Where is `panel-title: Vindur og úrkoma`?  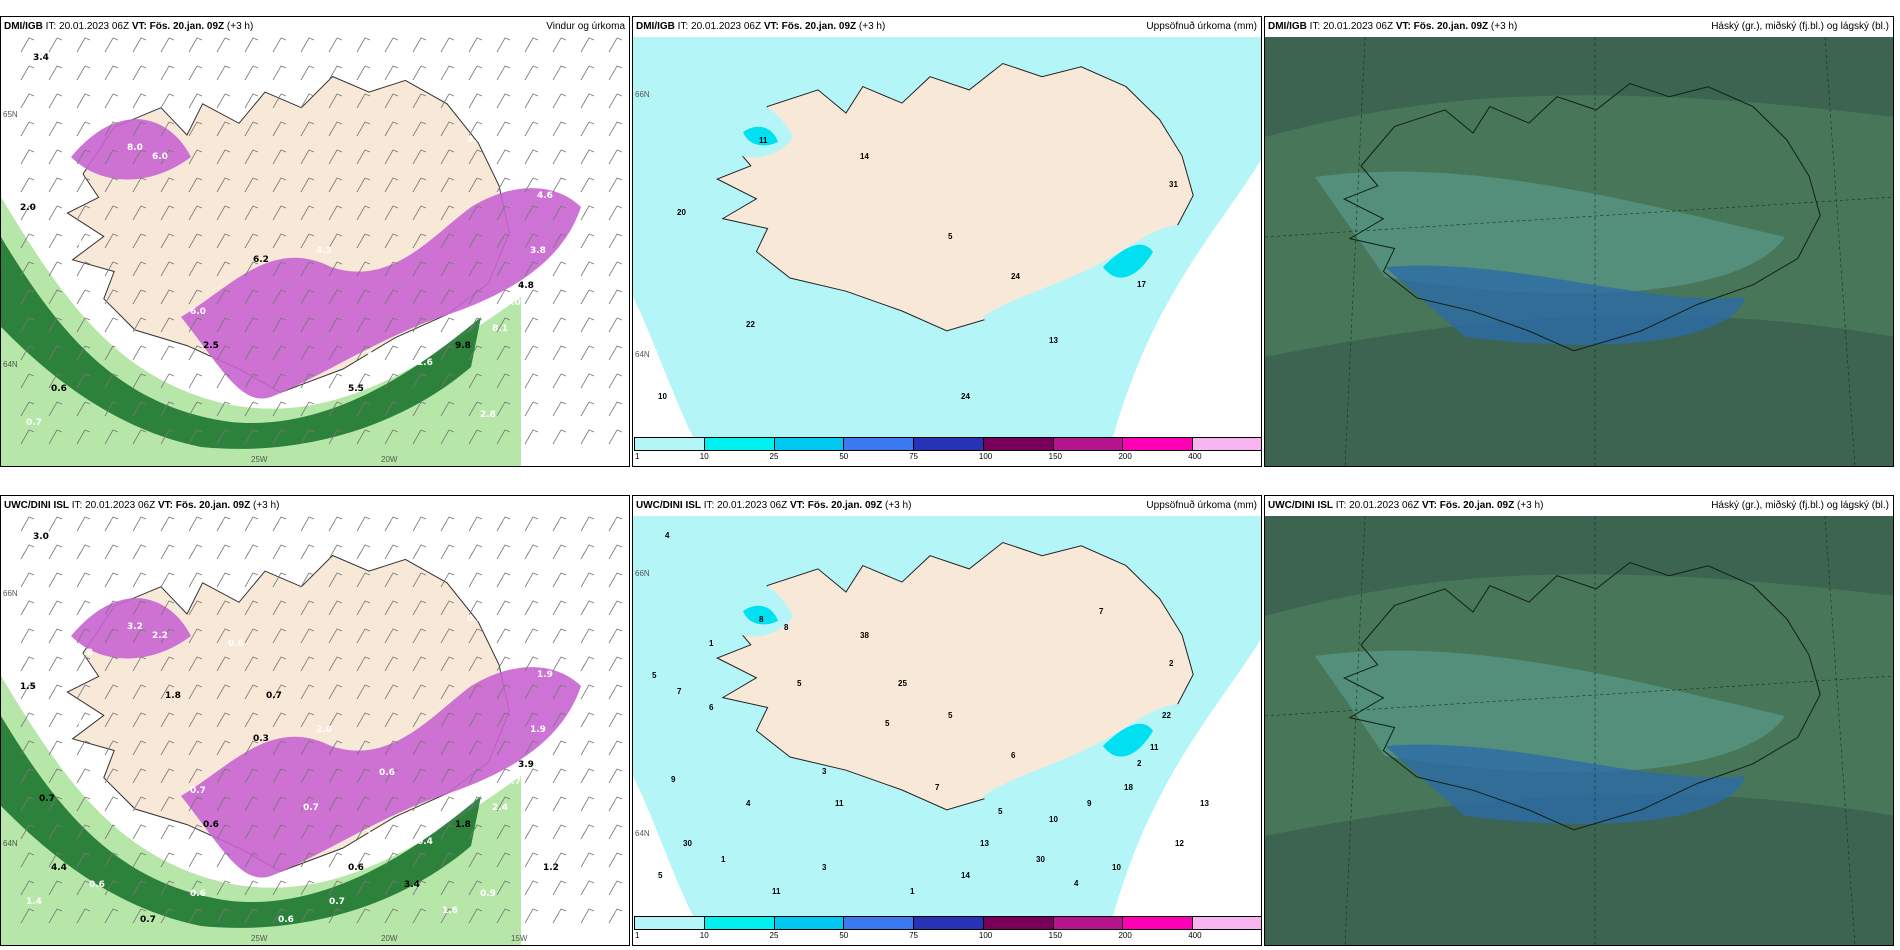
panel-title: Vindur og úrkoma is located at coordinates (585, 26).